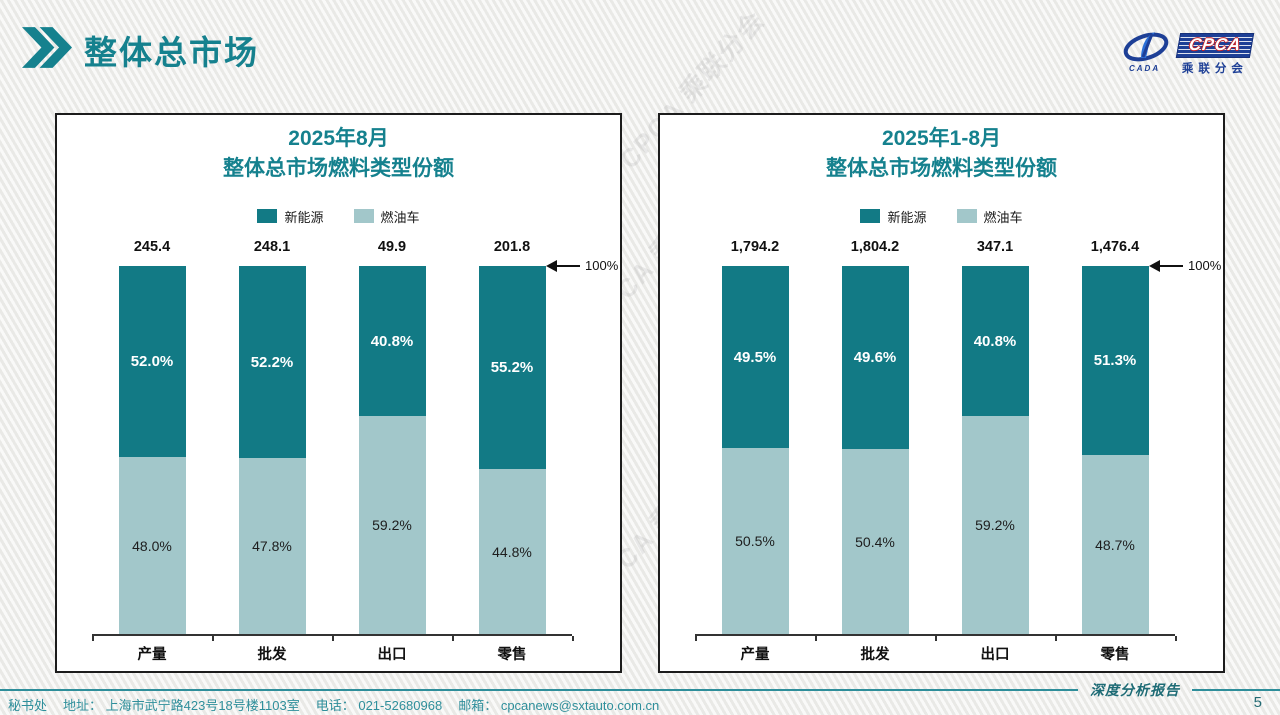 The width and height of the screenshot is (1280, 715). Describe the element at coordinates (152, 655) in the screenshot. I see `bar-category-label: 产量` at that location.